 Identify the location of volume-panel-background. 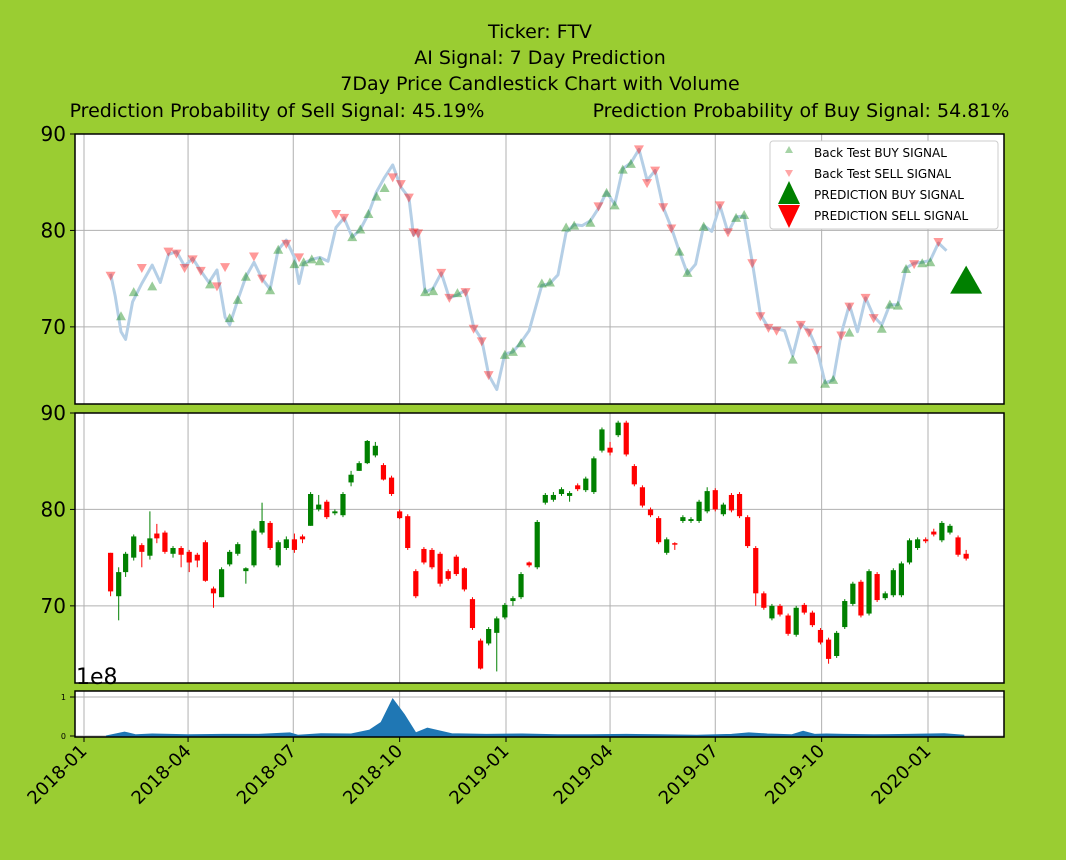
(539, 714).